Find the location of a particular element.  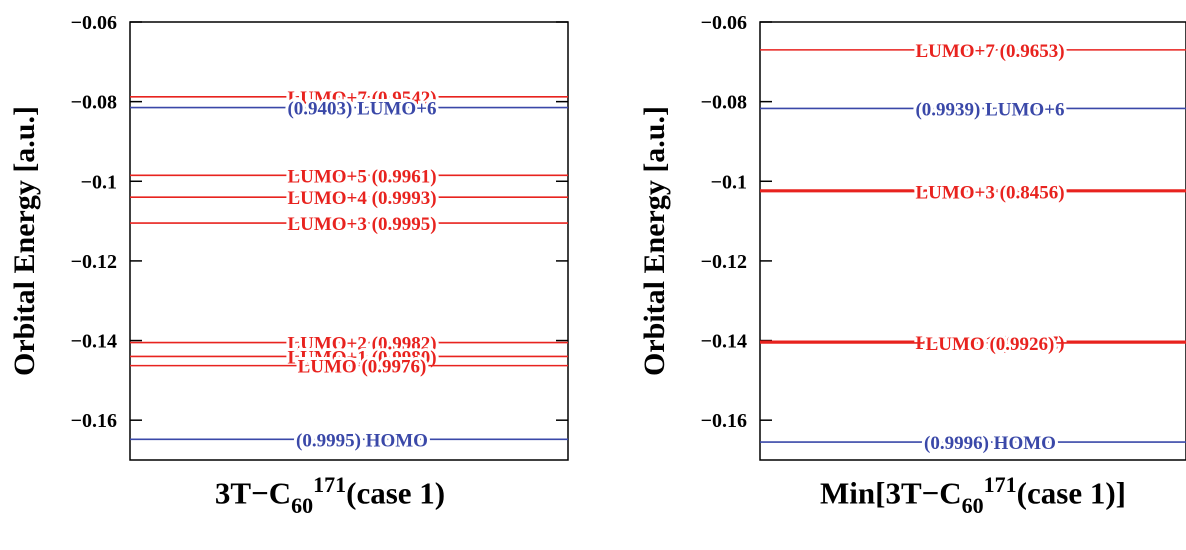

left-level-4: LUMO+3 (0.9995) is located at coordinates (349, 224).